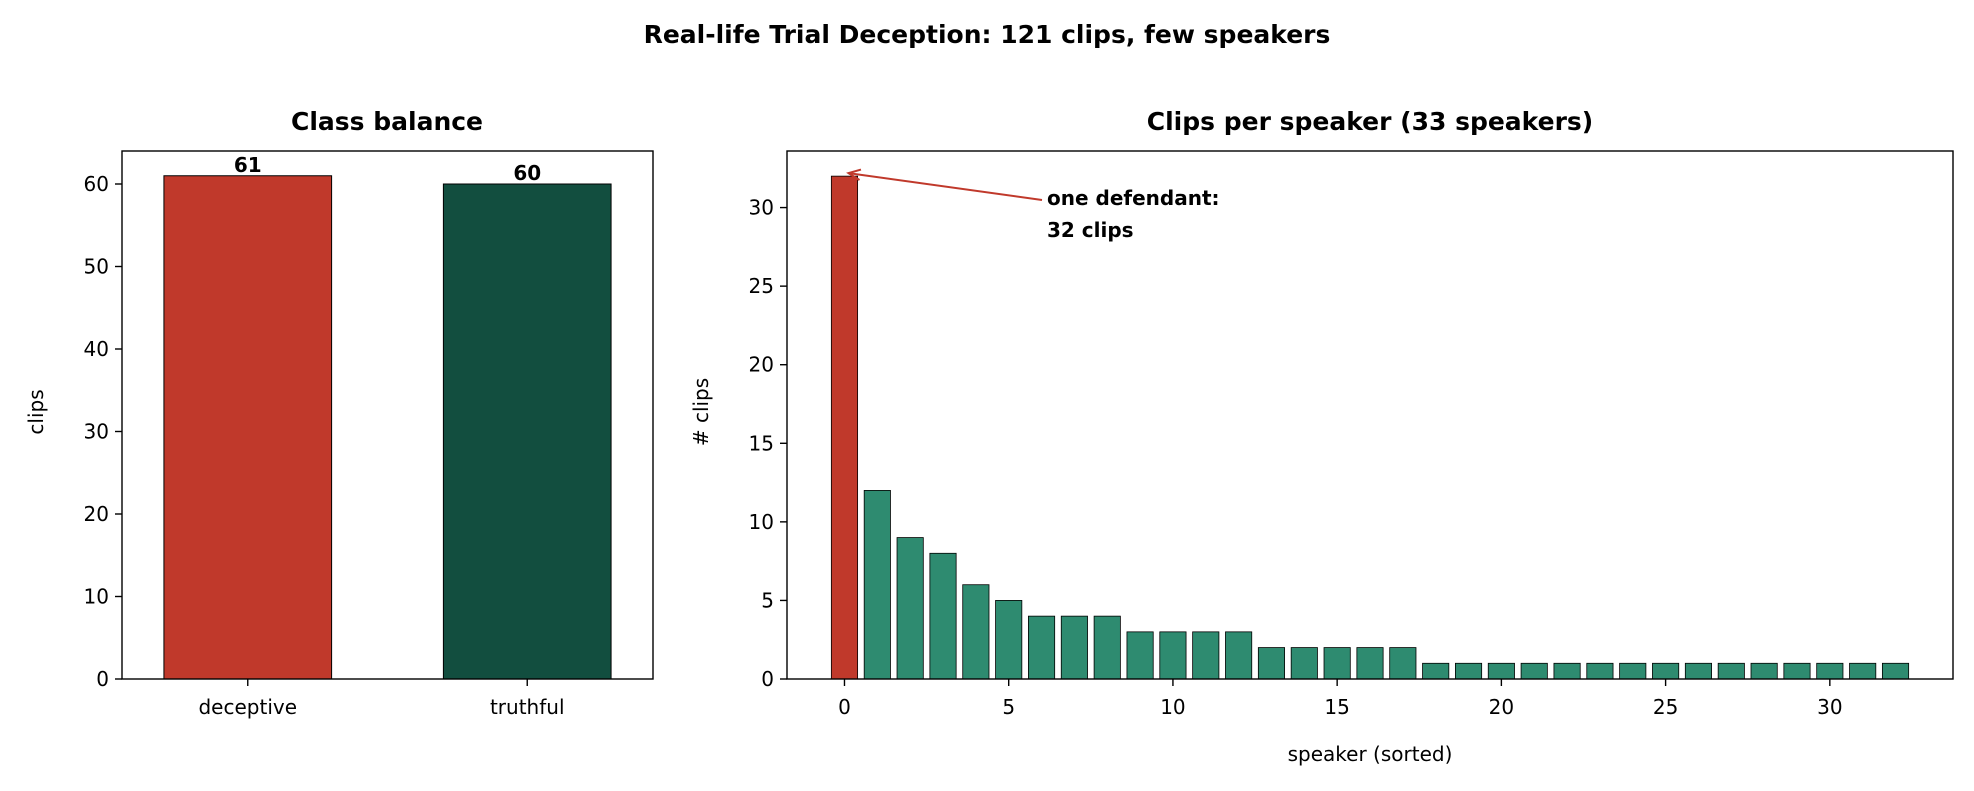 The image size is (1974, 791). I want to click on y-tick-label: 50, so click(96, 267).